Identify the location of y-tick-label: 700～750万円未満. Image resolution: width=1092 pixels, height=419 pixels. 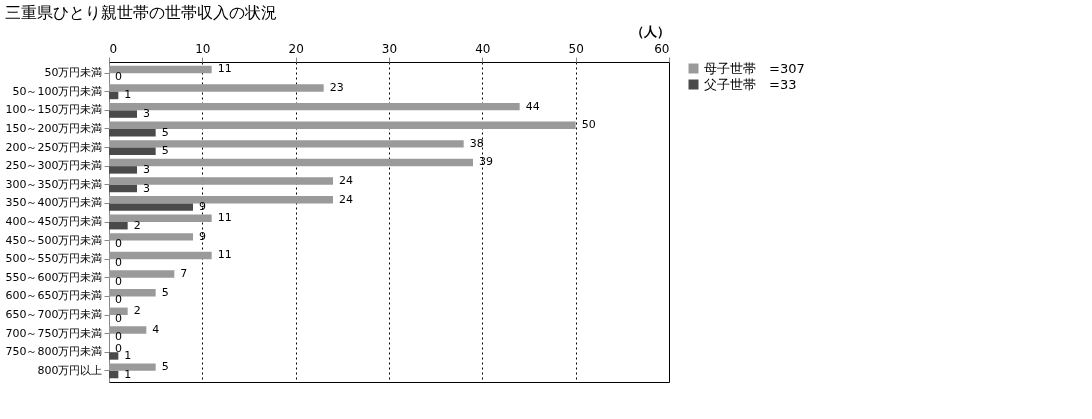
(54, 333).